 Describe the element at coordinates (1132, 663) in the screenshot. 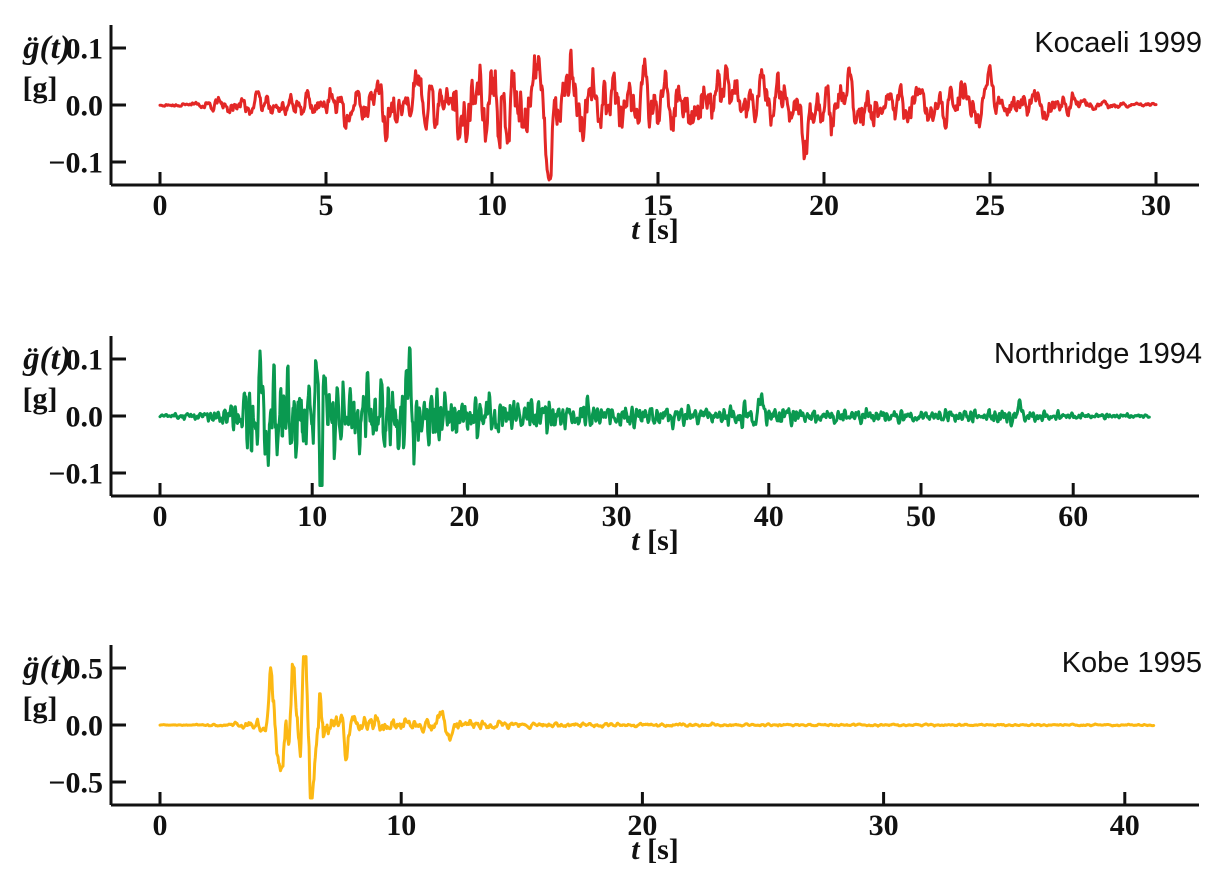

I see `panel-title: Kobe 1995` at that location.